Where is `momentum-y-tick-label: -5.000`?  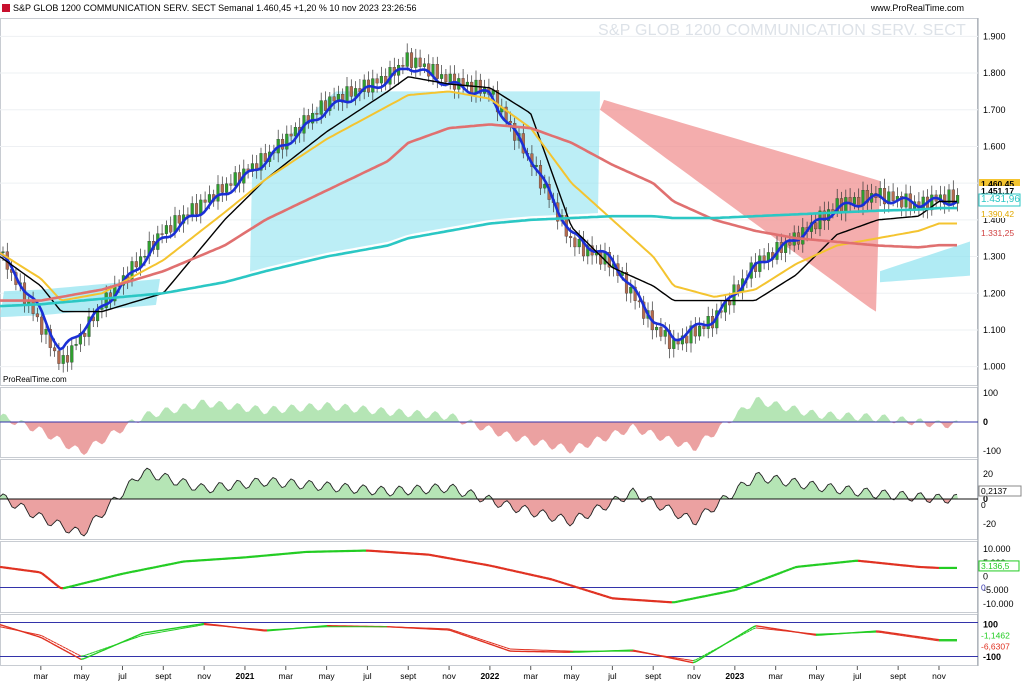
momentum-y-tick-label: -5.000 is located at coordinates (996, 590).